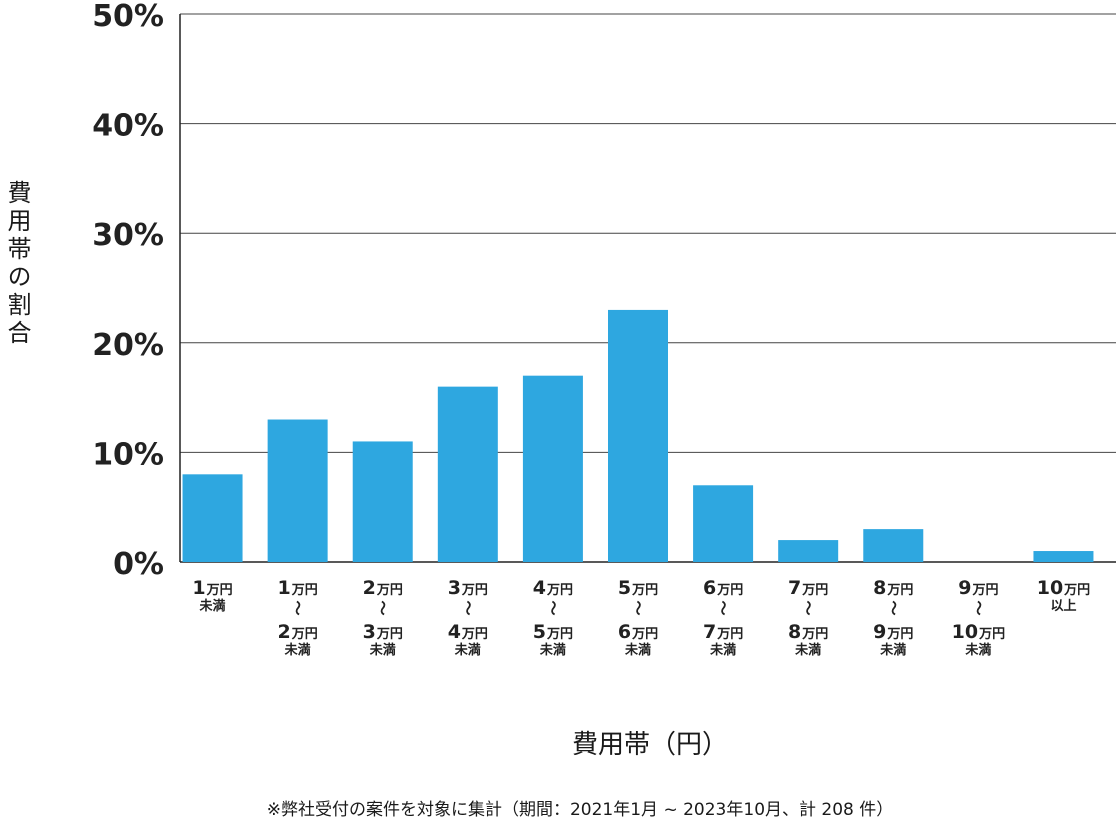  I want to click on category-label: 以上, so click(1063, 606).